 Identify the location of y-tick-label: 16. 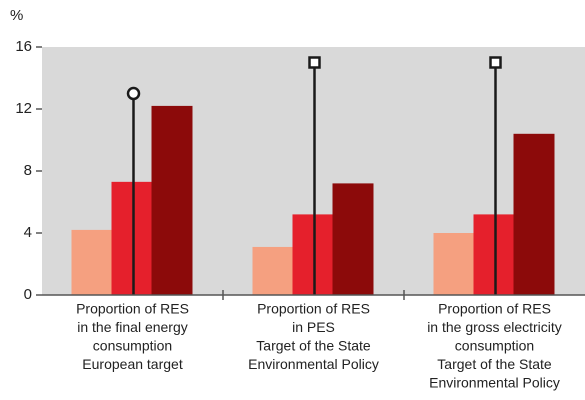
(23, 46).